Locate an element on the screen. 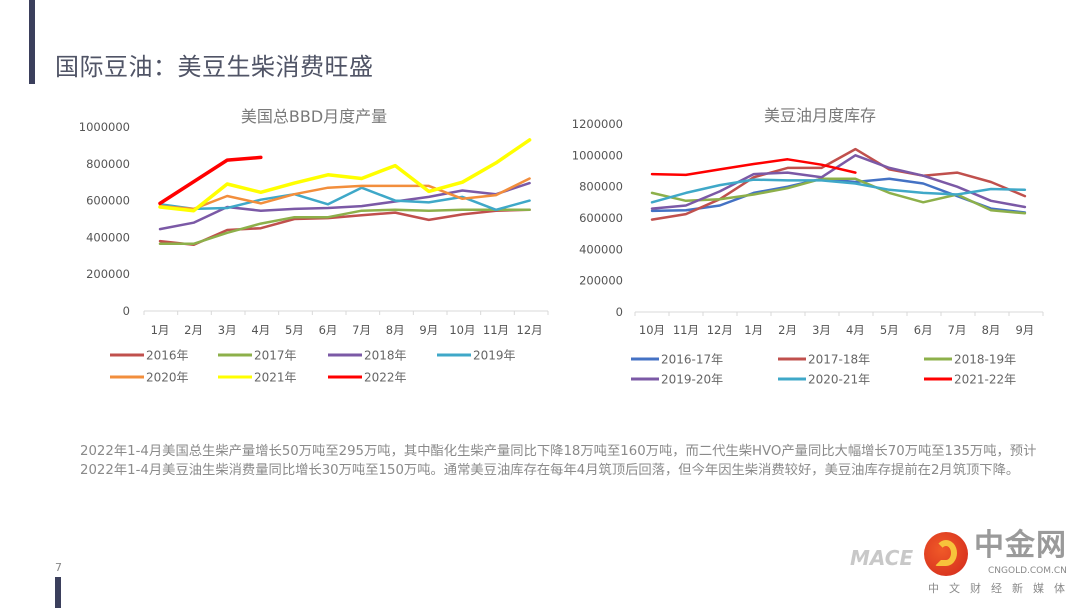 Image resolution: width=1080 pixels, height=608 pixels. series-line-2017年 is located at coordinates (344, 227).